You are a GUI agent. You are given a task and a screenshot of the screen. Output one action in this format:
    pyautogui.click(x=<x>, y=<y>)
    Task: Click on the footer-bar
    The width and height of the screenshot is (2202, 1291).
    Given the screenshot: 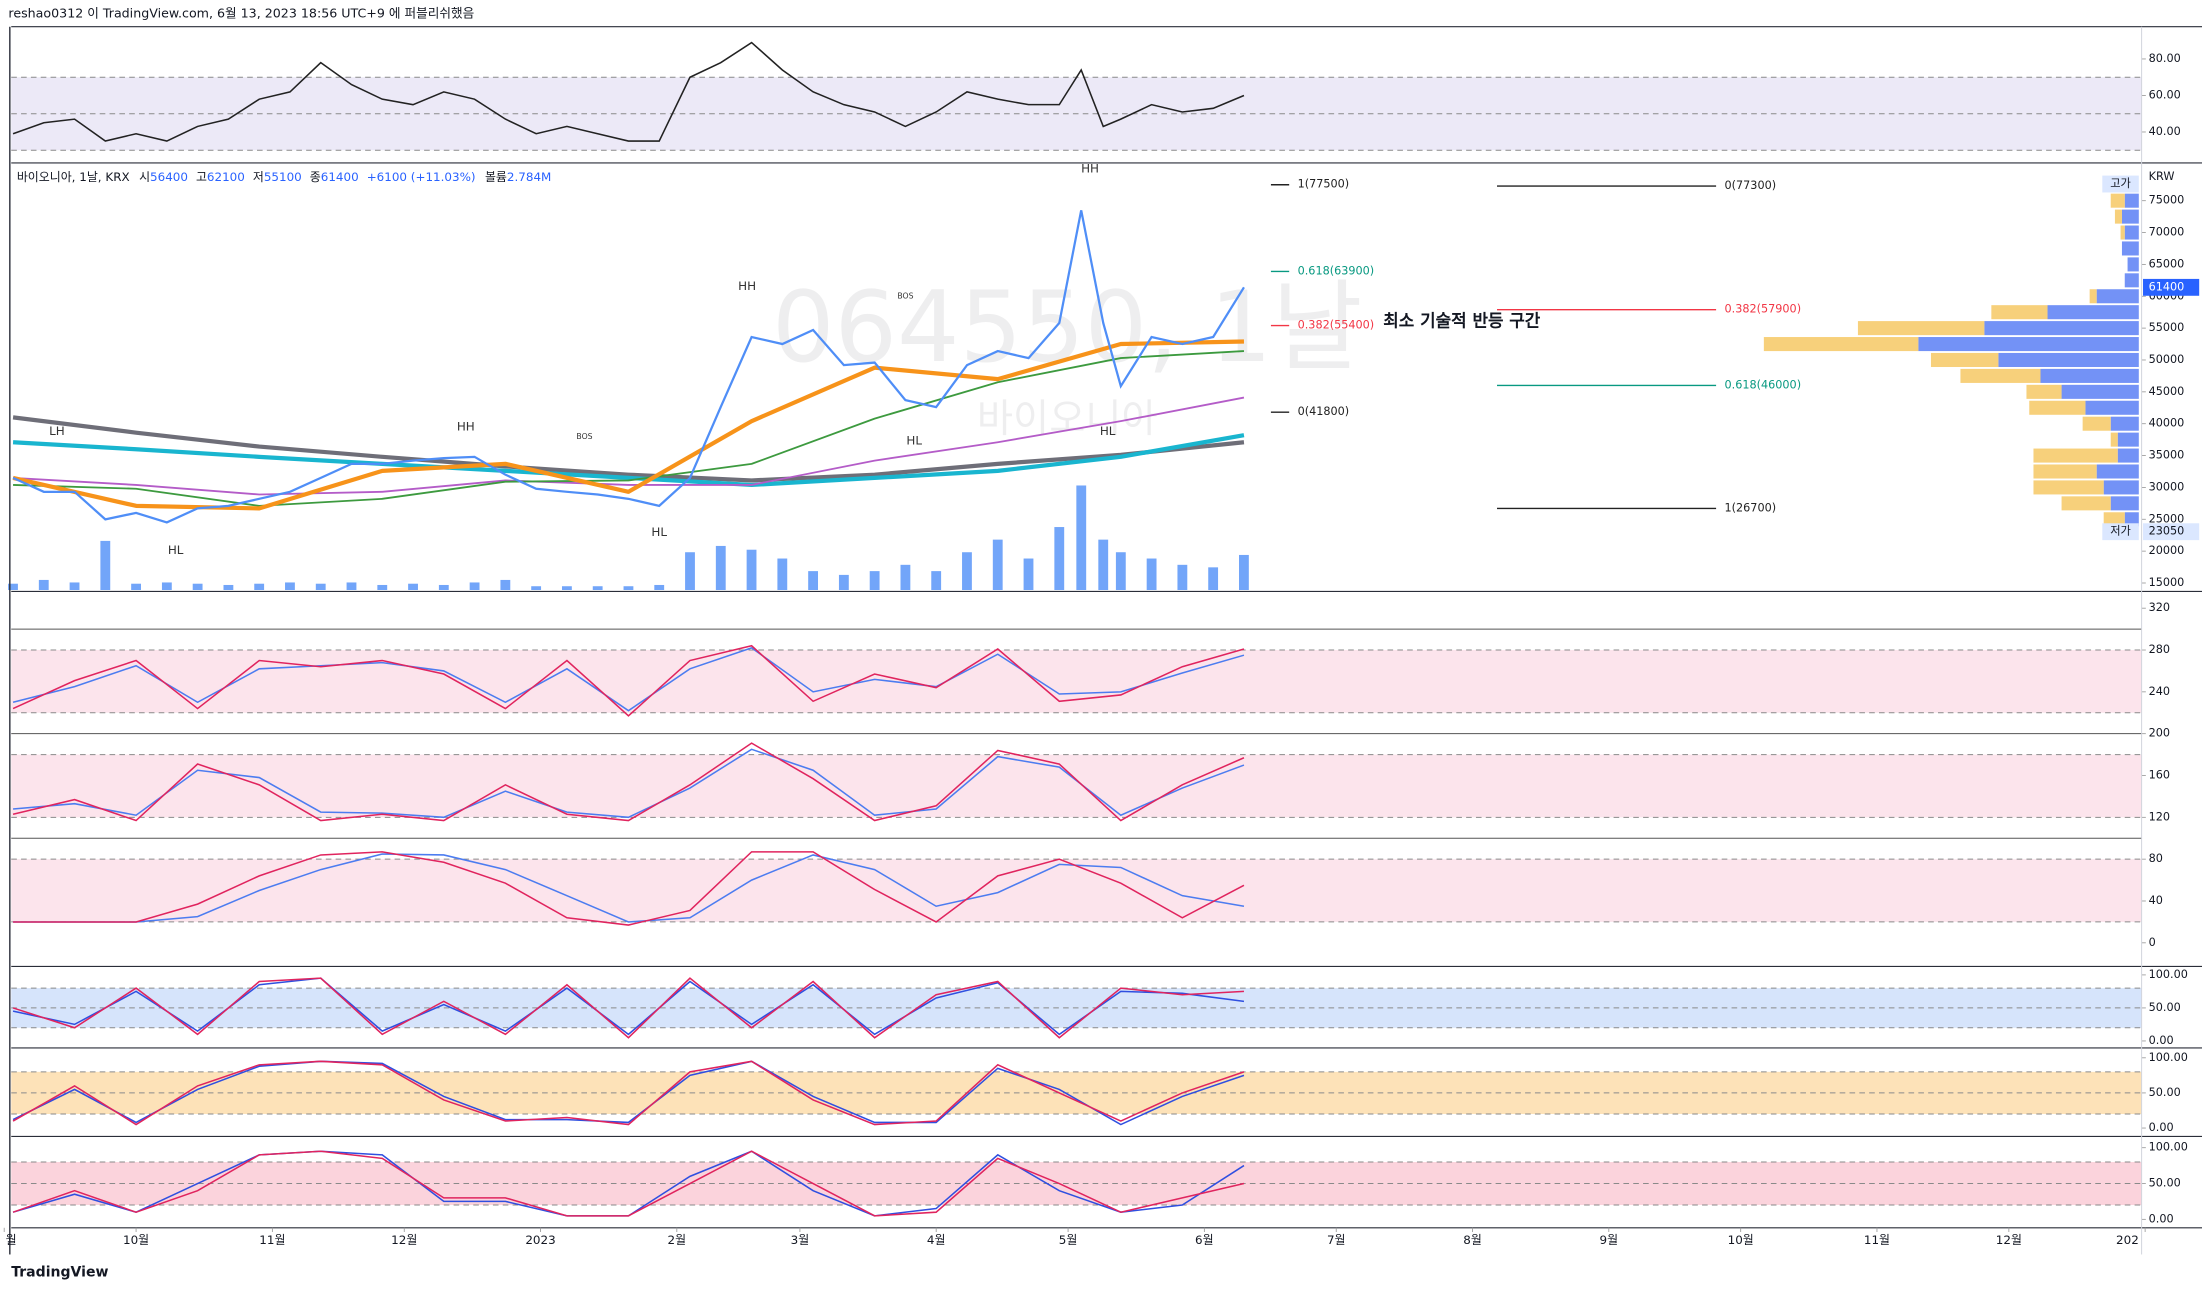 What is the action you would take?
    pyautogui.click(x=1101, y=1272)
    